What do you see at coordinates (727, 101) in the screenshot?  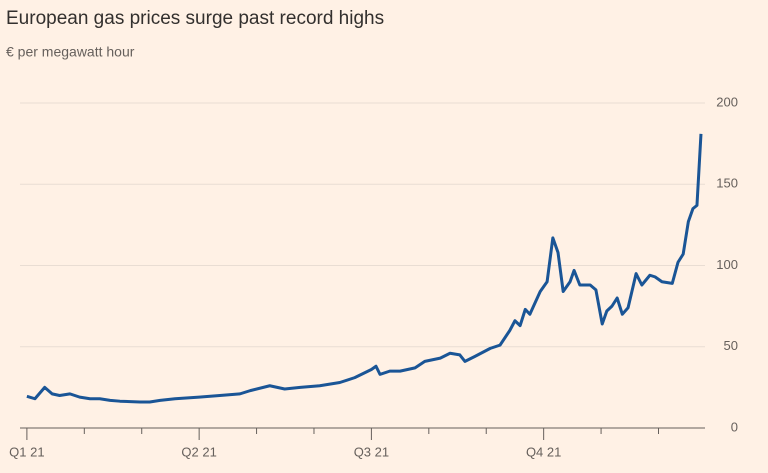 I see `y-tick-label: 200` at bounding box center [727, 101].